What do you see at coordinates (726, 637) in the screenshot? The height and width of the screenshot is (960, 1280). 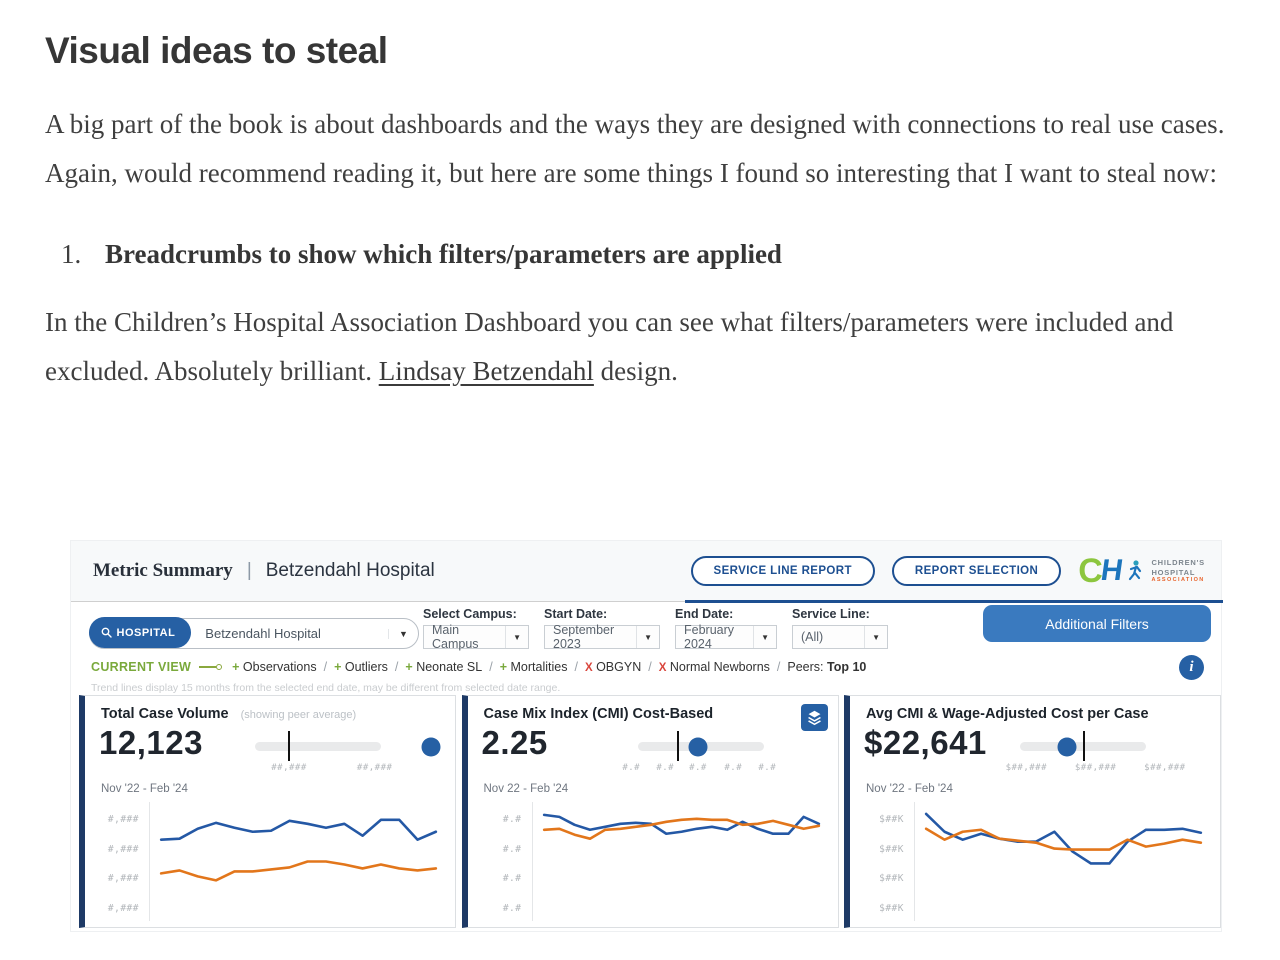 I see `end-date-dropdown: February 2024 ▼` at bounding box center [726, 637].